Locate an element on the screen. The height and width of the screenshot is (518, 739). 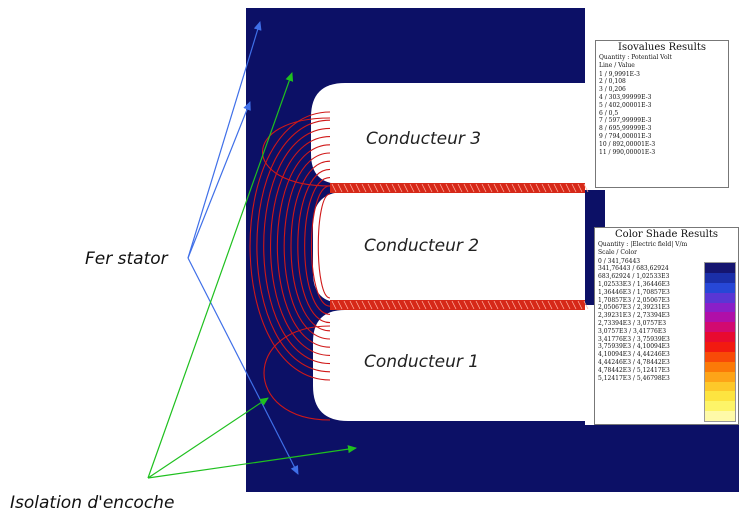
color-scale-bar is located at coordinates (720, 342).